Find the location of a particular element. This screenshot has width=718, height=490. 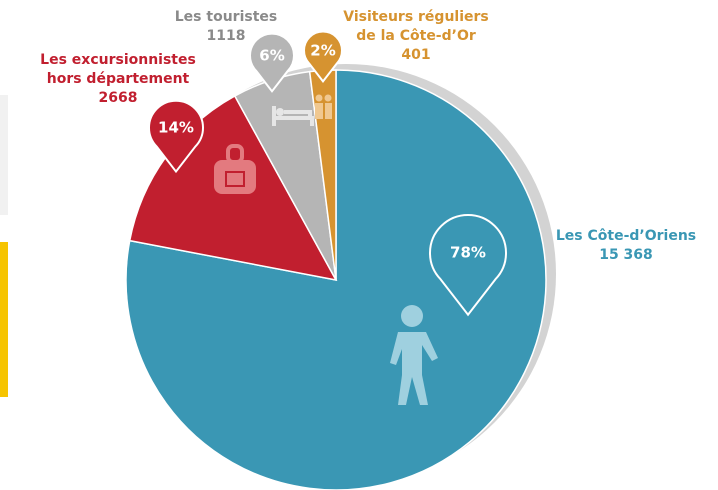

percent-label: 6% is located at coordinates (271, 56).